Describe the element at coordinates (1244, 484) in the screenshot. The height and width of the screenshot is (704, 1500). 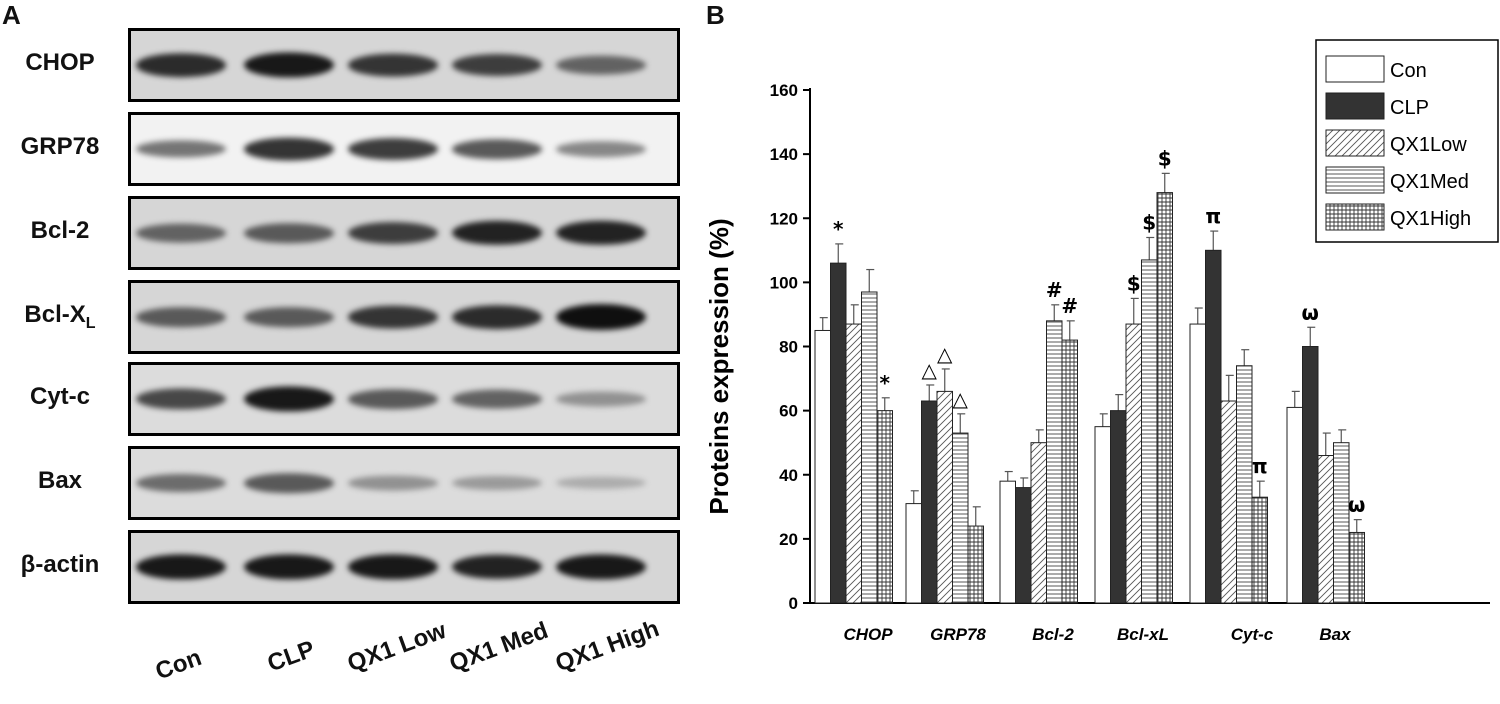
I see `bar-qx1med-cyt-c` at that location.